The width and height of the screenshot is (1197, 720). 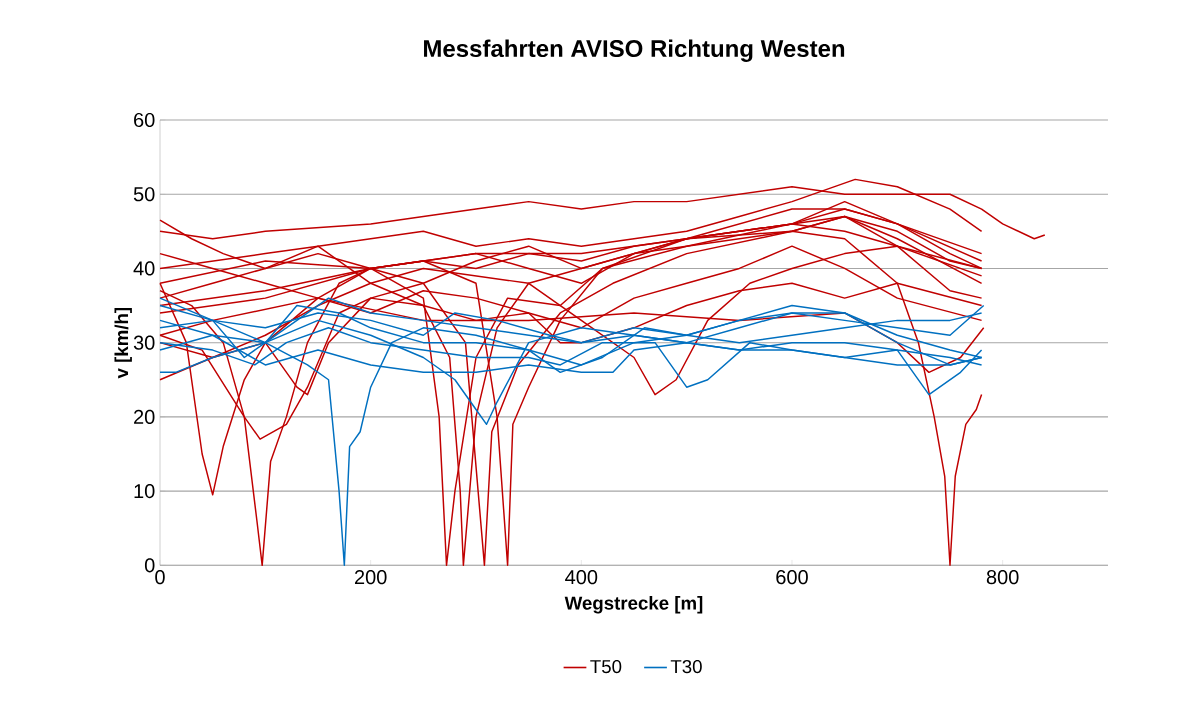 What do you see at coordinates (370, 577) in the screenshot?
I see `x-tick-label: 200` at bounding box center [370, 577].